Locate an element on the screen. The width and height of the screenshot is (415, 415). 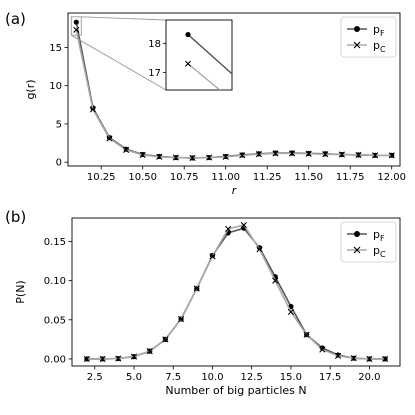
x-tick-label: 12.00 is located at coordinates (391, 177).